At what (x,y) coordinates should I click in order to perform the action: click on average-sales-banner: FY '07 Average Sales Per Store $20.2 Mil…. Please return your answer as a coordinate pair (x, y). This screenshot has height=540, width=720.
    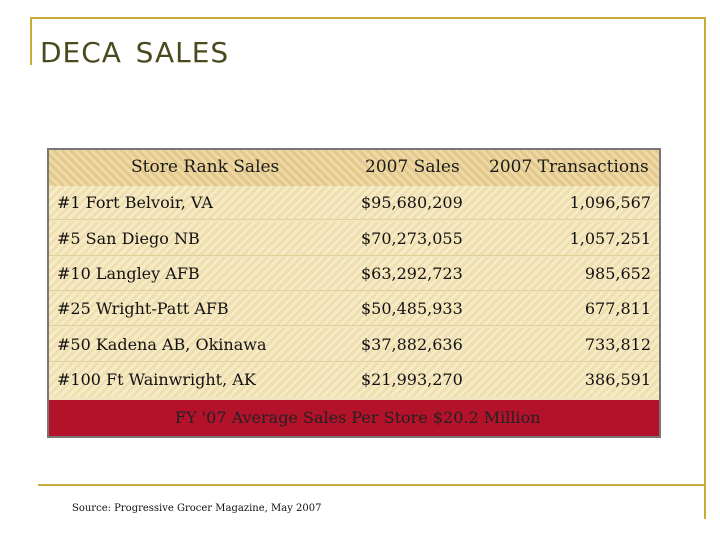
    Looking at the image, I should click on (354, 418).